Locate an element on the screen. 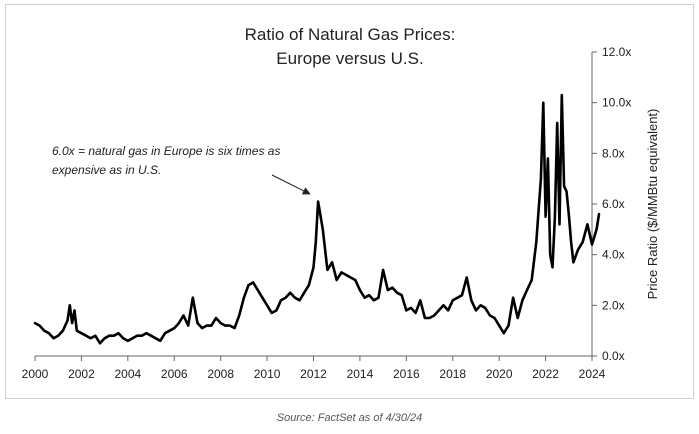 This screenshot has width=699, height=434. x-tick-label: 2008 is located at coordinates (220, 374).